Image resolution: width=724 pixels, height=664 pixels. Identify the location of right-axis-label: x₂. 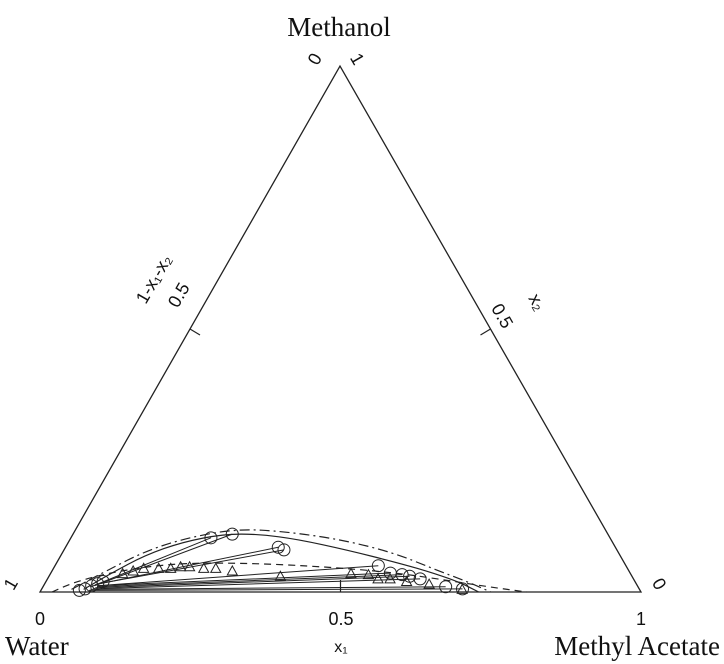
(537, 302).